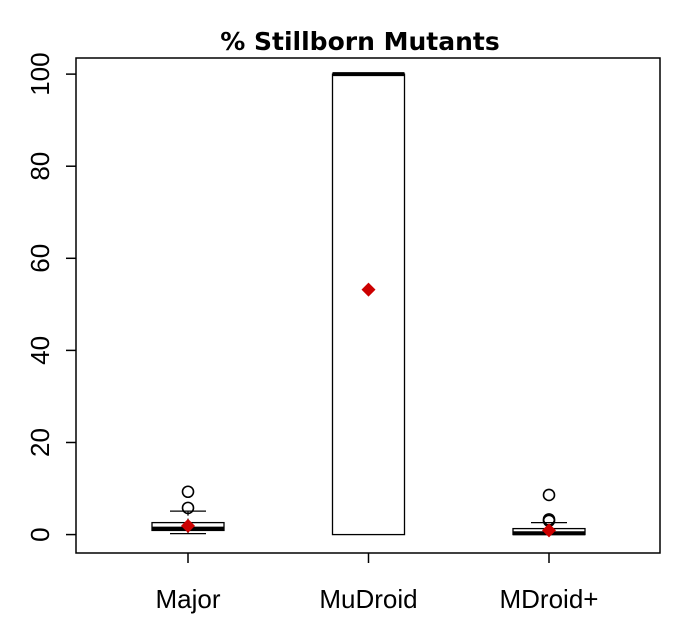 The width and height of the screenshot is (675, 629). Describe the element at coordinates (549, 599) in the screenshot. I see `x-tick-label: MDroid+` at that location.